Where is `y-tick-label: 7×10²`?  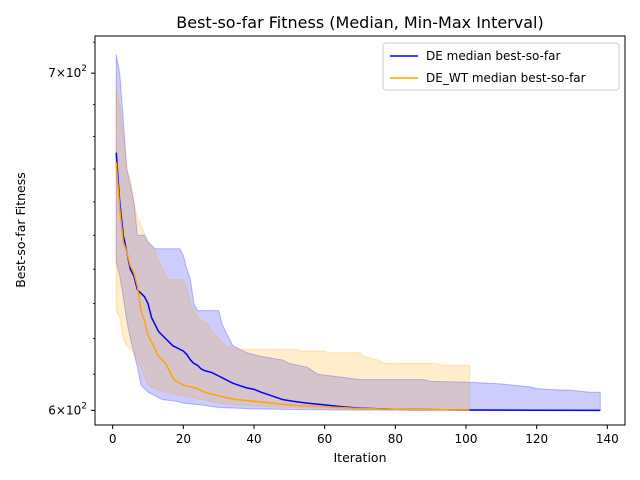
y-tick-label: 7×10² is located at coordinates (67, 72).